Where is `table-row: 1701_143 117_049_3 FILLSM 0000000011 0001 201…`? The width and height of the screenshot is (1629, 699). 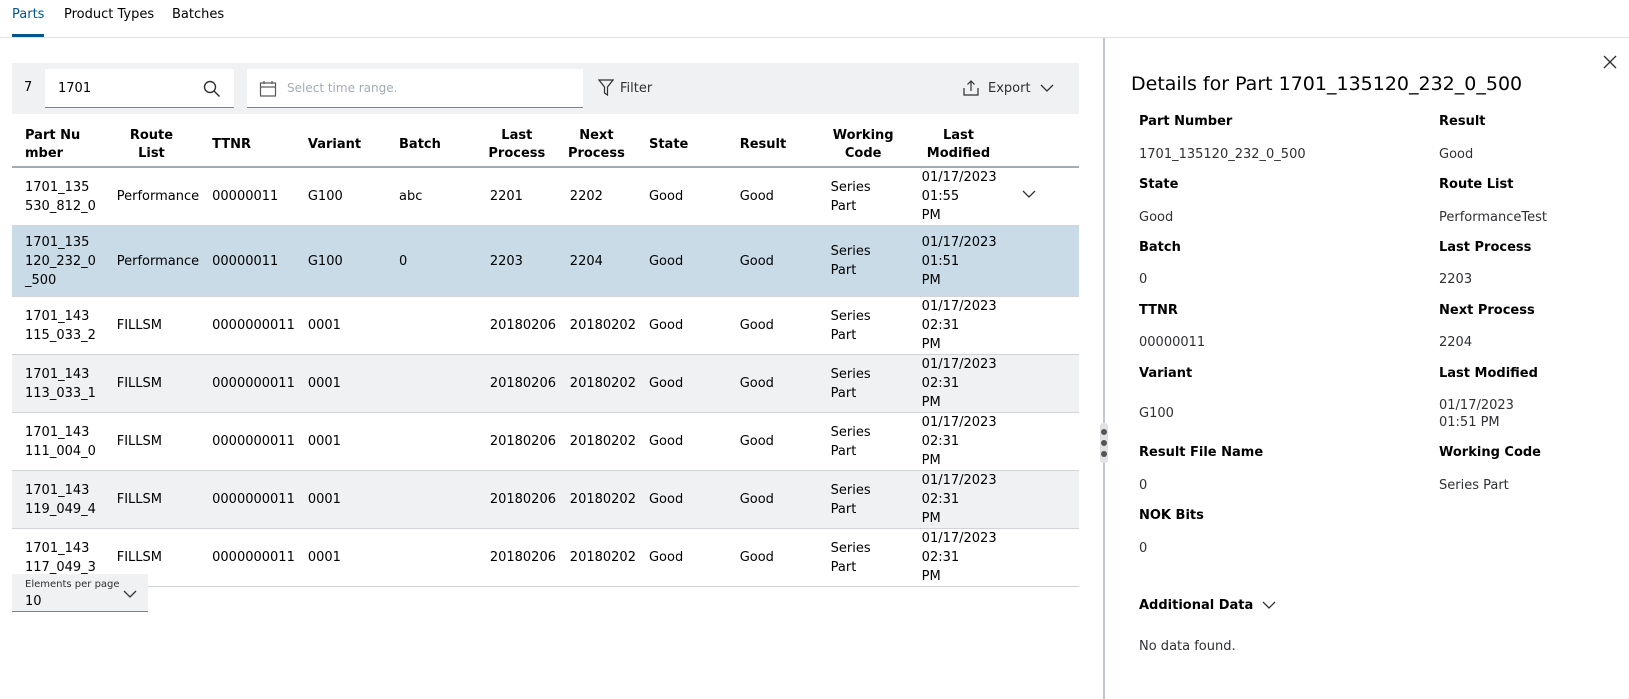 table-row: 1701_143 117_049_3 FILLSM 0000000011 0001 201… is located at coordinates (545, 557).